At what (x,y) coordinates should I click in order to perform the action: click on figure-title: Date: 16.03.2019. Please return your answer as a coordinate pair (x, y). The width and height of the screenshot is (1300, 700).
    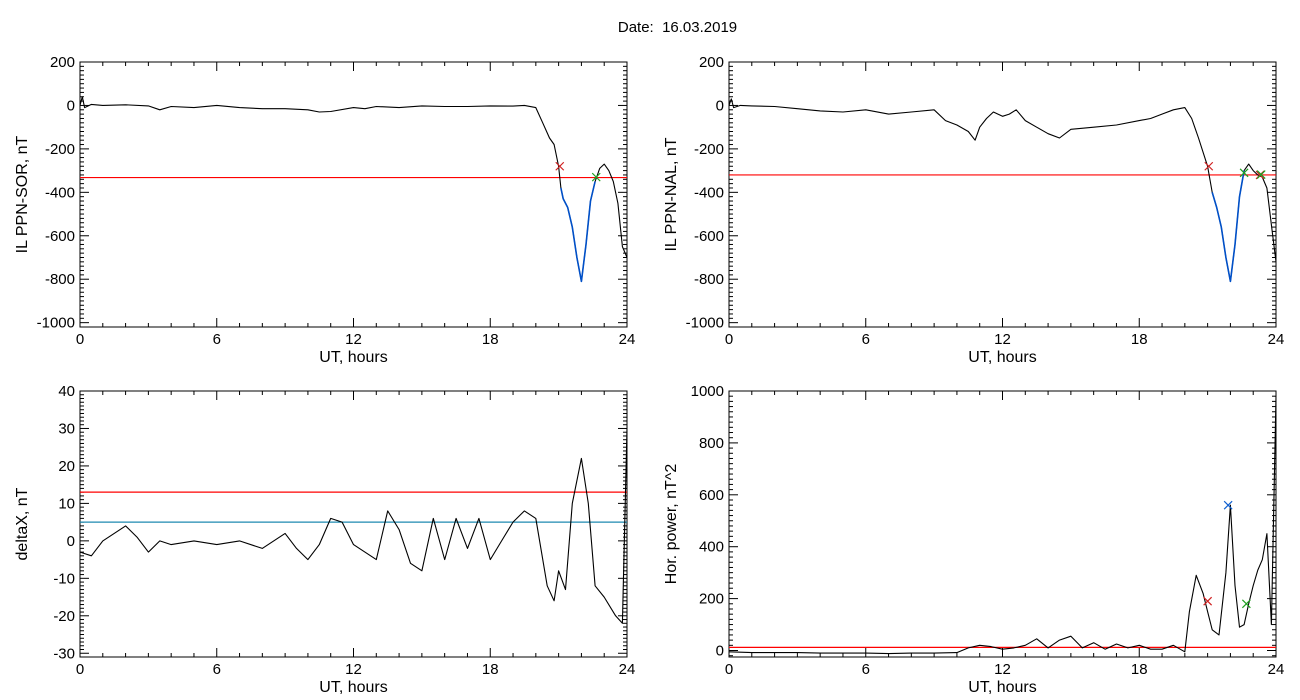
    Looking at the image, I should click on (650, 27).